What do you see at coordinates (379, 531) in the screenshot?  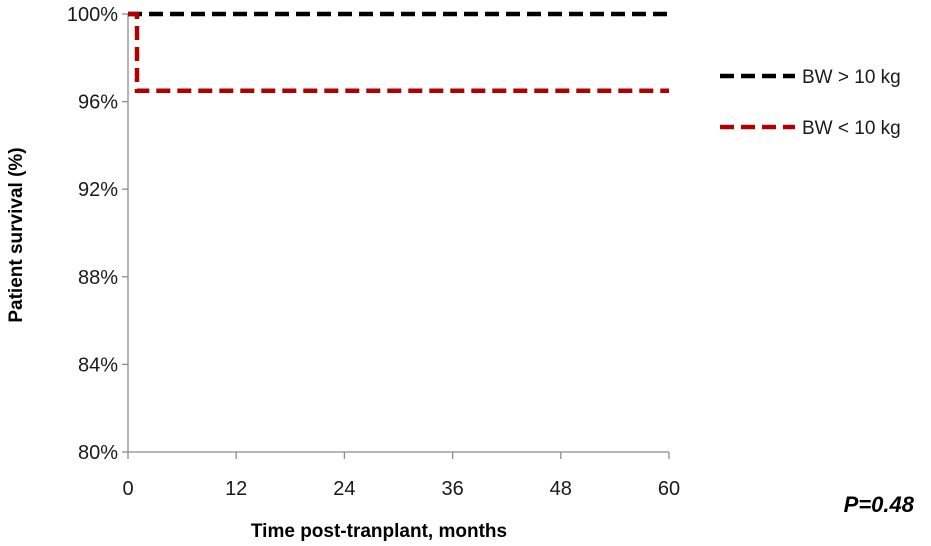 I see `x-axis-title: Time post-tranplant, months` at bounding box center [379, 531].